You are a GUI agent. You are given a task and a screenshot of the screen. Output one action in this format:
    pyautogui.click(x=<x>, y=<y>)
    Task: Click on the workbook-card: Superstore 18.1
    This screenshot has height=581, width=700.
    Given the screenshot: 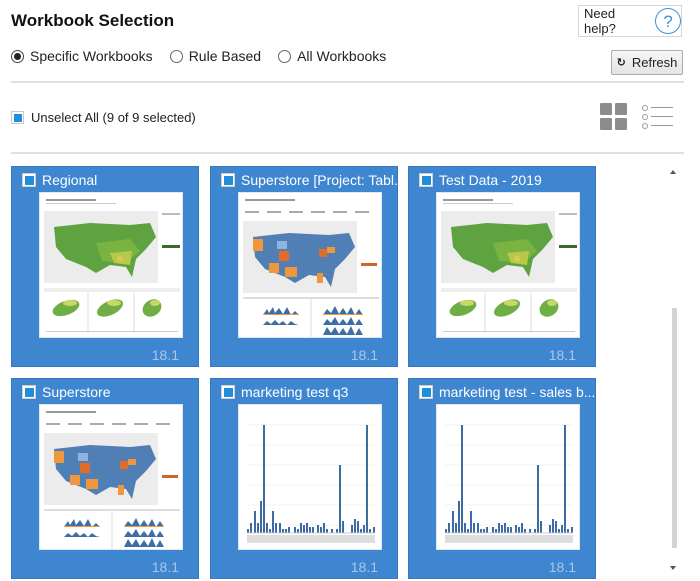 What is the action you would take?
    pyautogui.click(x=105, y=478)
    